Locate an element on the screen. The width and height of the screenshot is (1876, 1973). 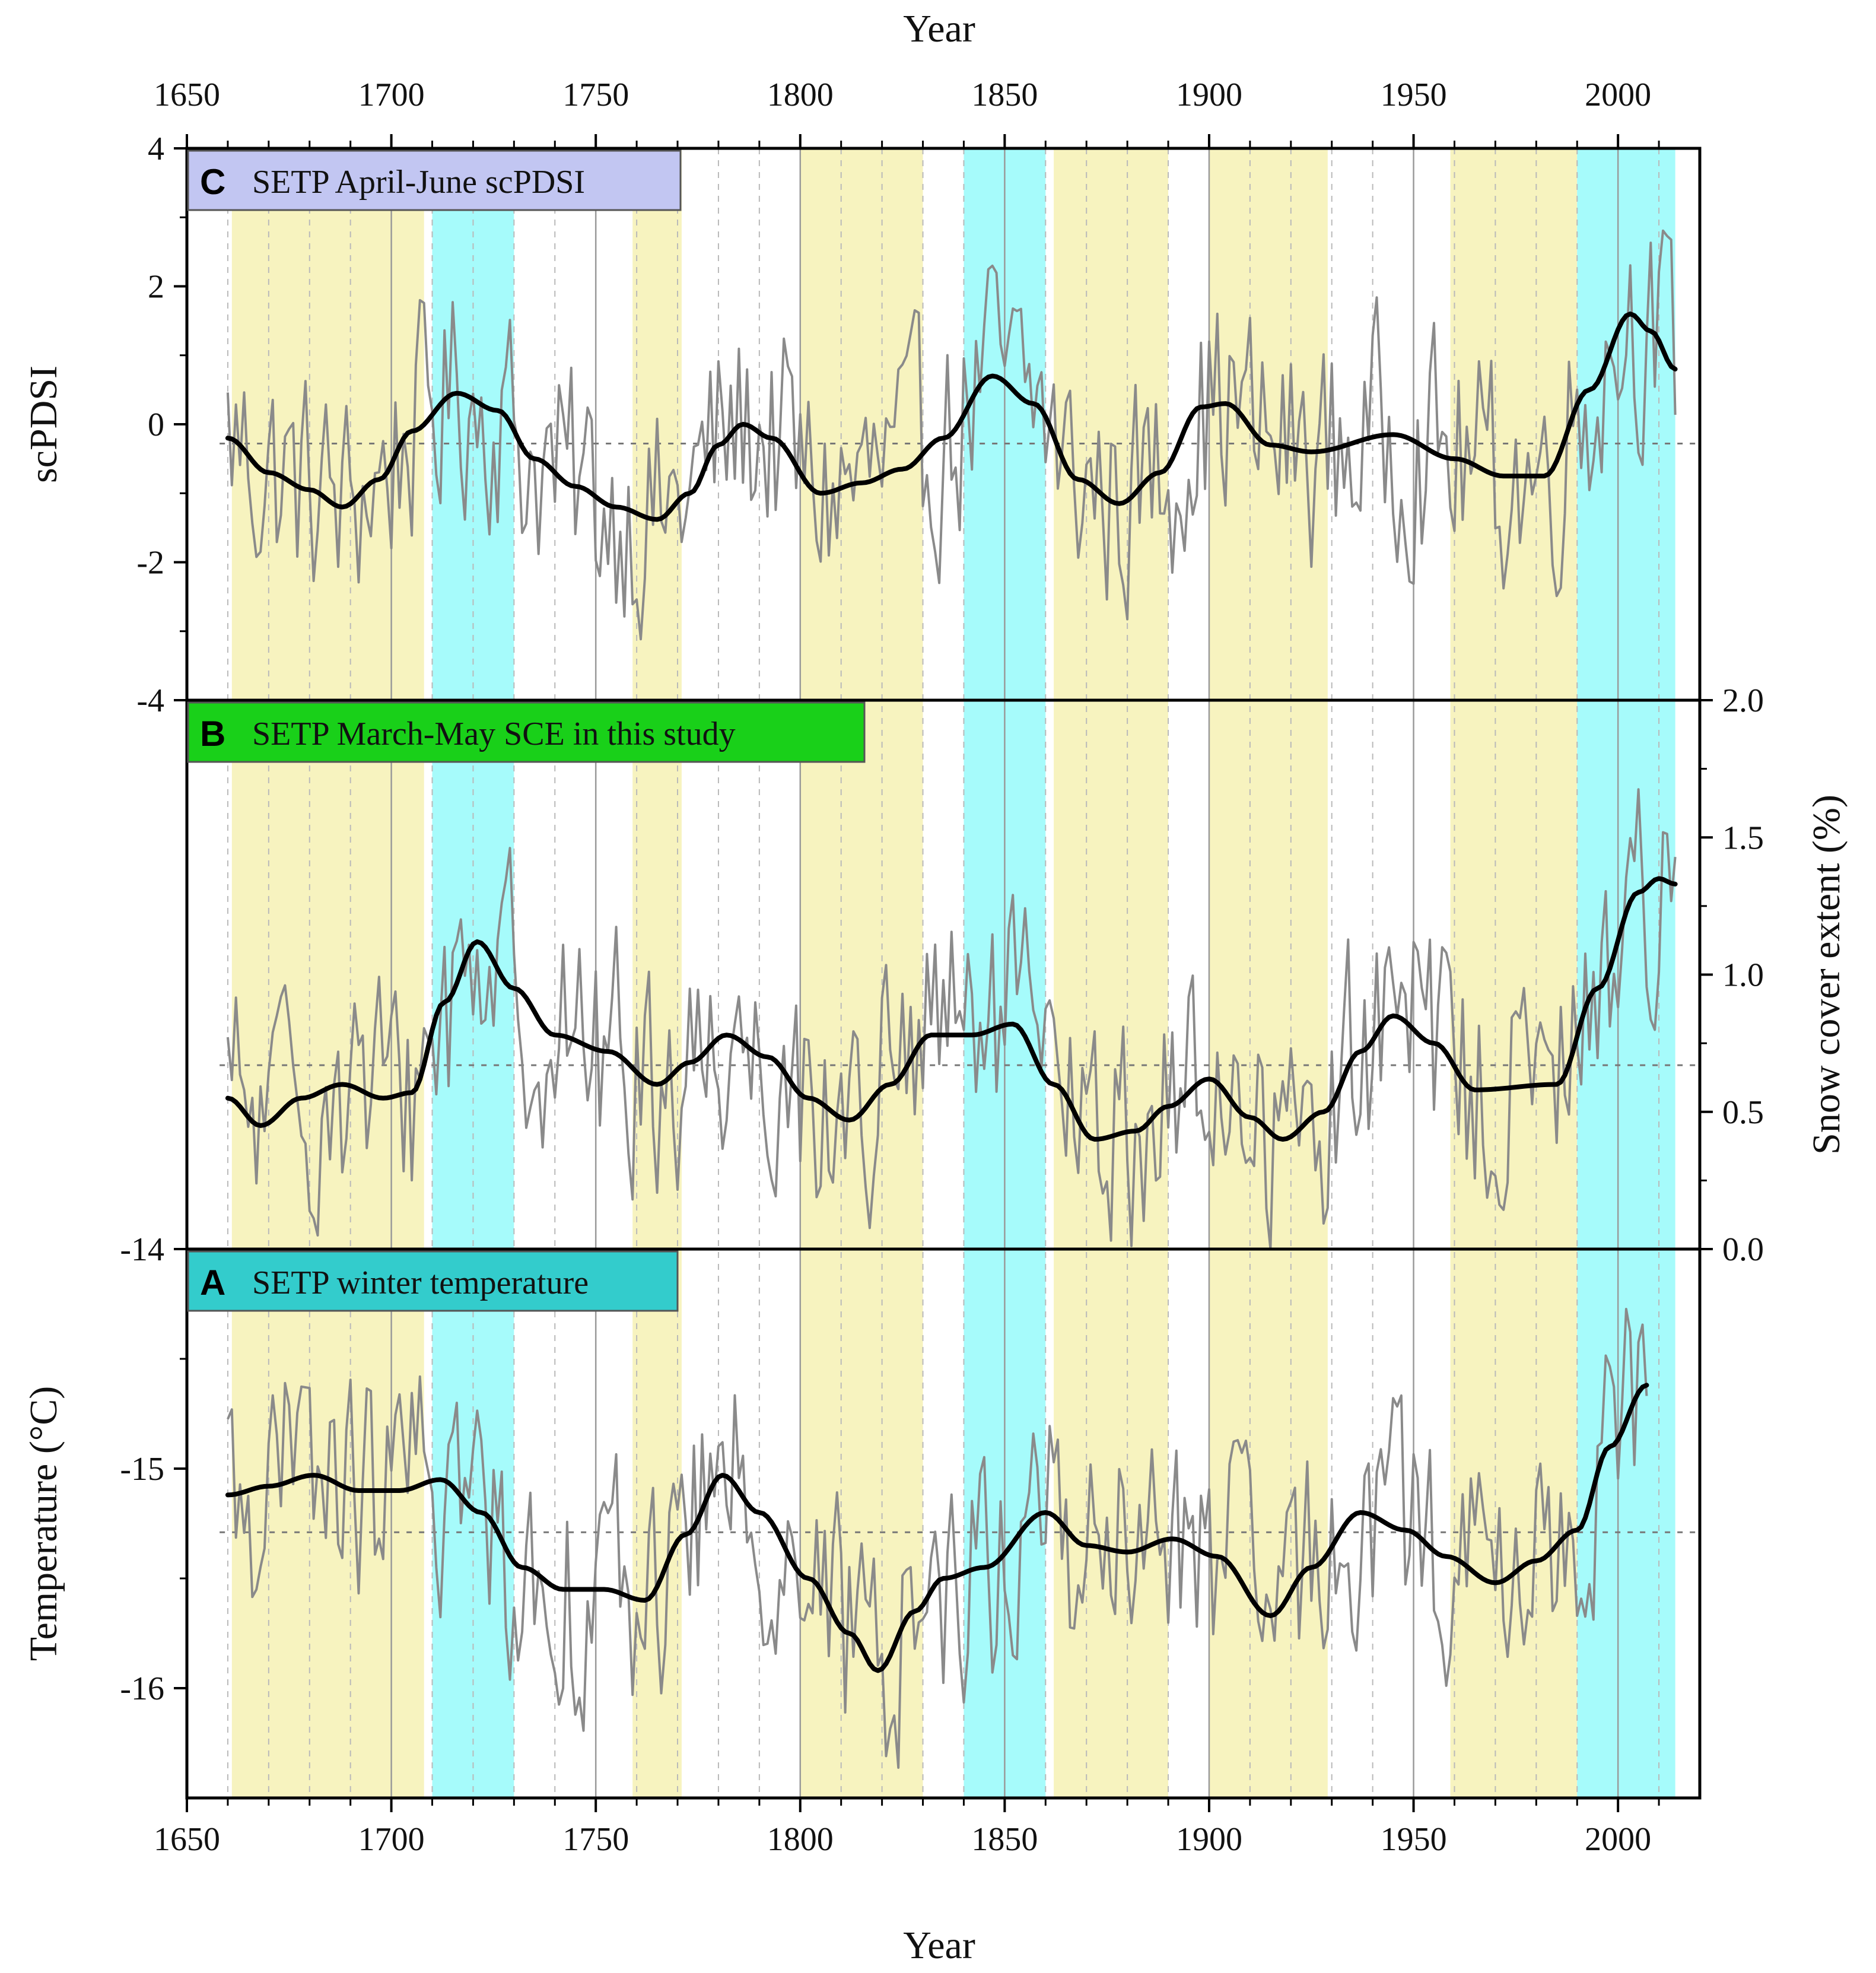
panel-title-C: C SETP April-June scPDSI is located at coordinates (434, 180).